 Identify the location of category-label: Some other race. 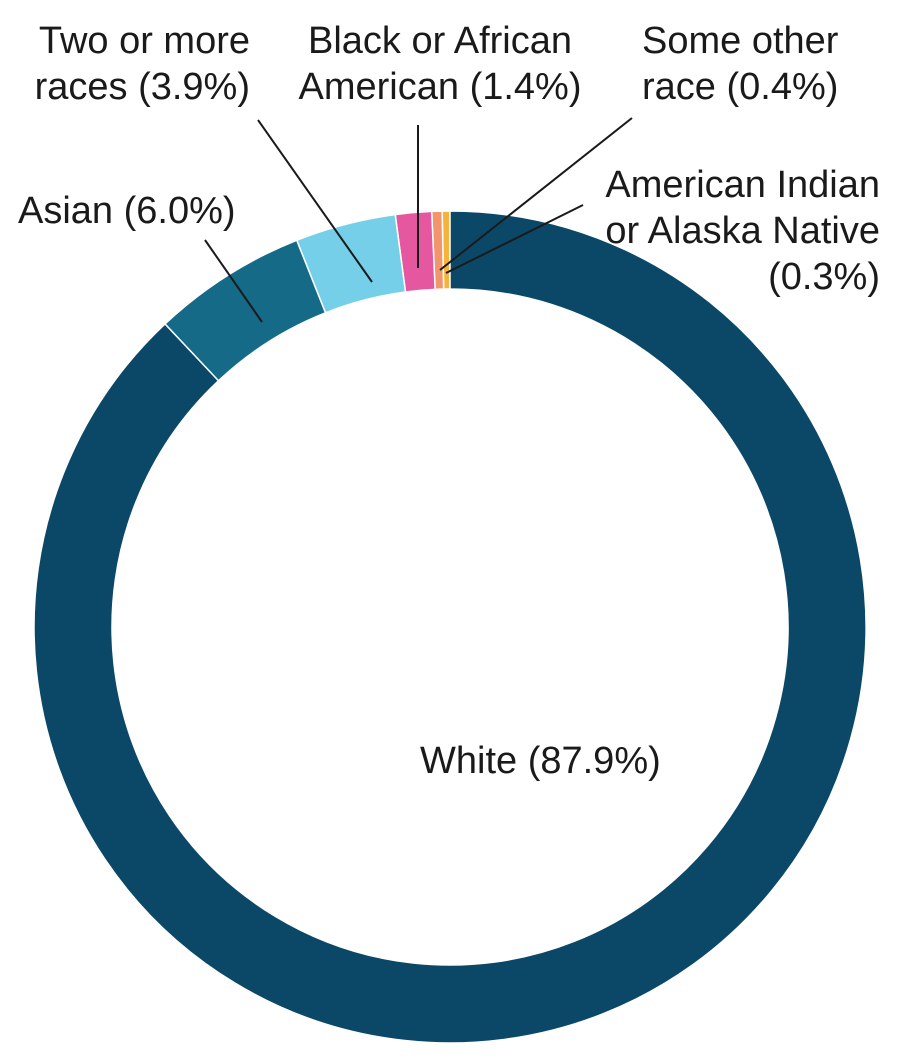
(740, 64).